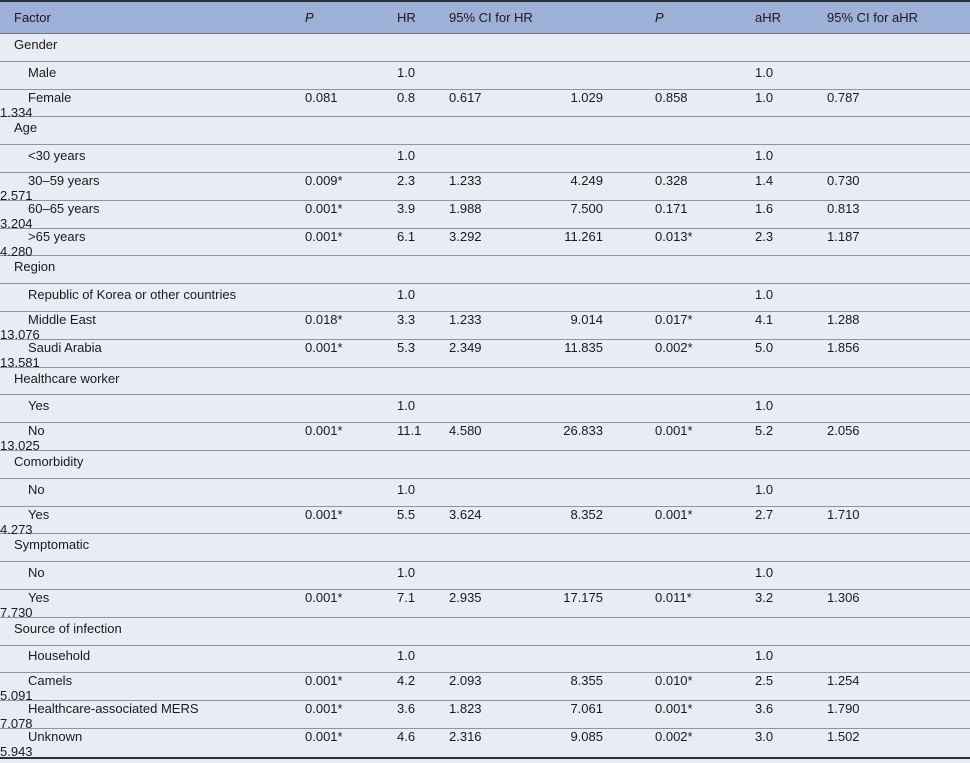 Image resolution: width=970 pixels, height=763 pixels. Describe the element at coordinates (406, 709) in the screenshot. I see `cell-hr: 3.6` at that location.